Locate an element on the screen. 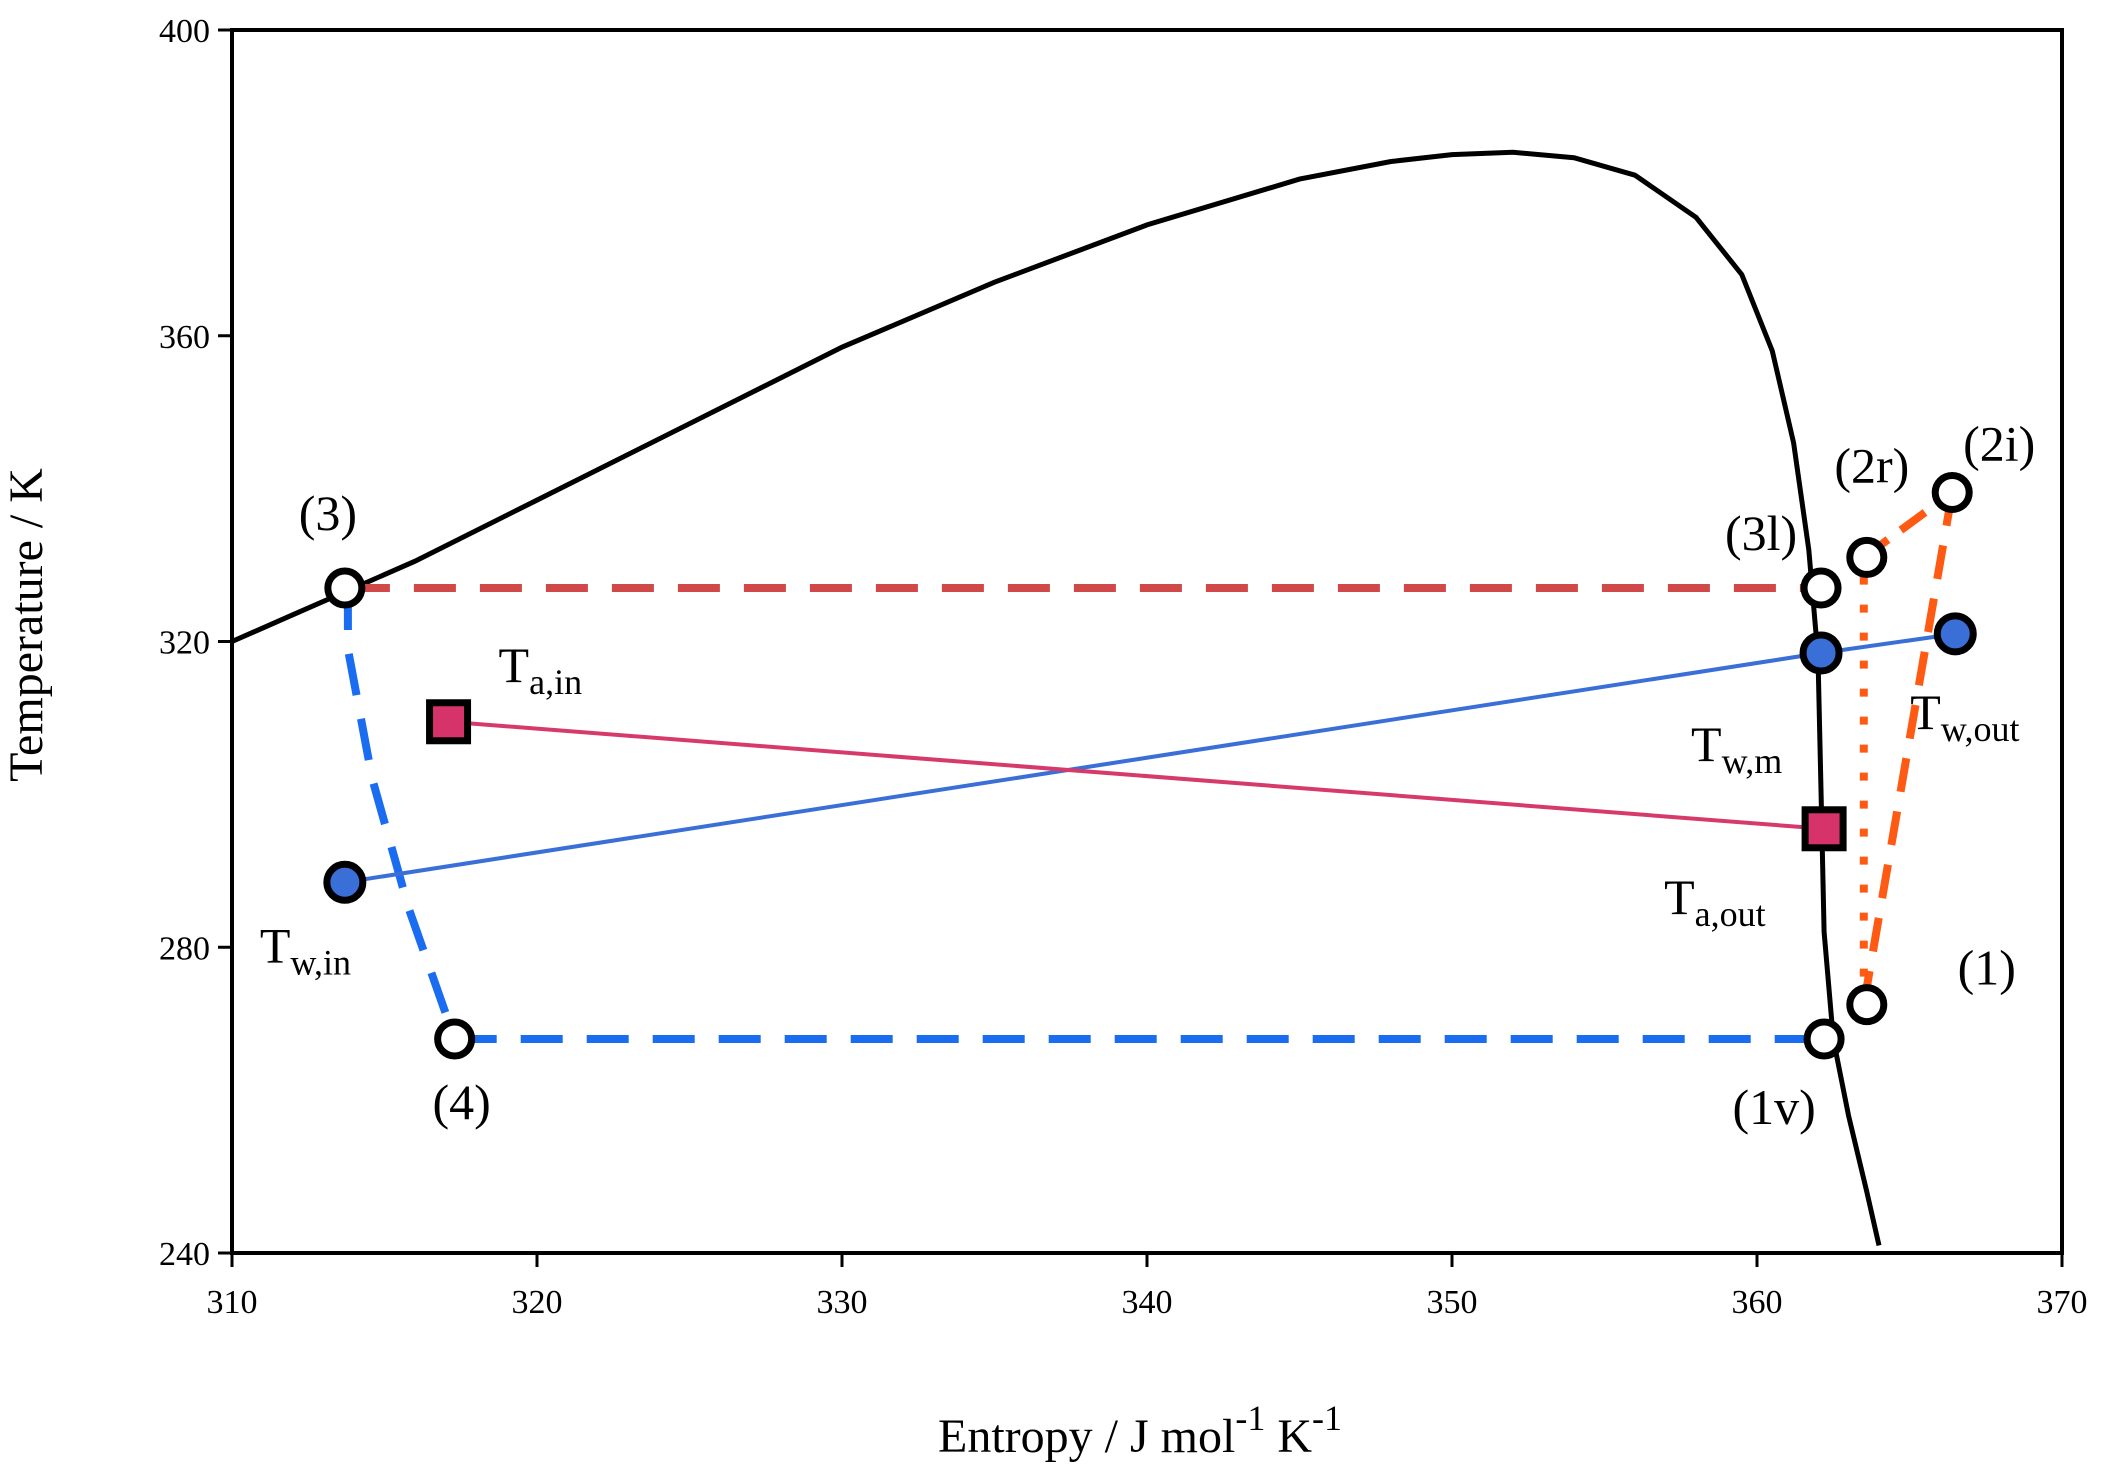 Image resolution: width=2101 pixels, height=1479 pixels. x-axis-title-sup1: -1 is located at coordinates (1250, 1418).